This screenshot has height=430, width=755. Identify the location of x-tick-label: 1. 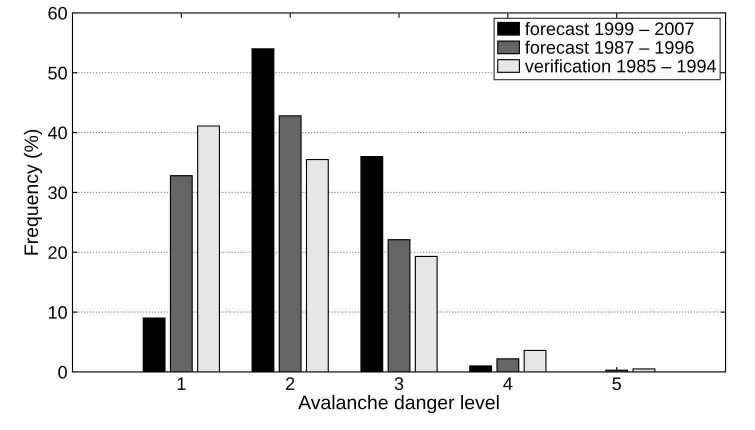
(182, 383).